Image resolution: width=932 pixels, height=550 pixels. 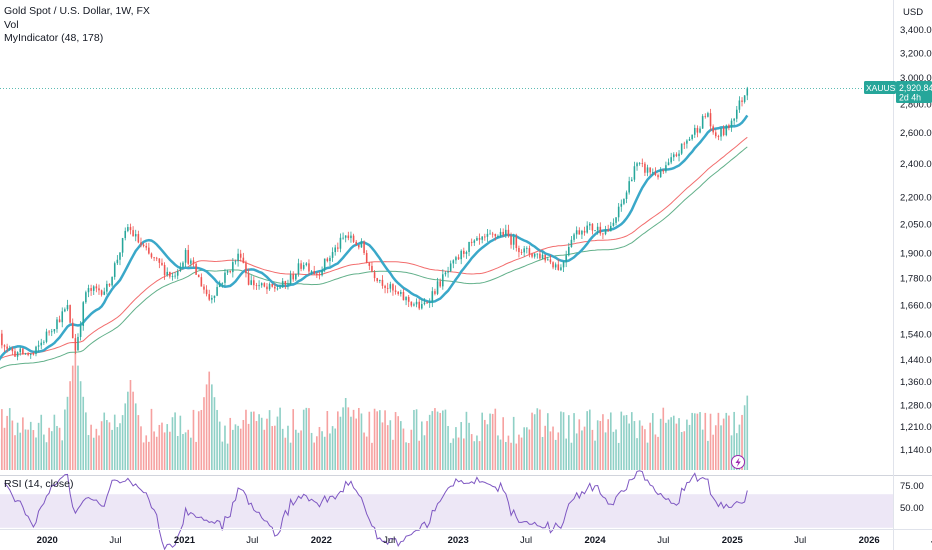 I want to click on rsi-tick-75: 75.00, so click(x=912, y=486).